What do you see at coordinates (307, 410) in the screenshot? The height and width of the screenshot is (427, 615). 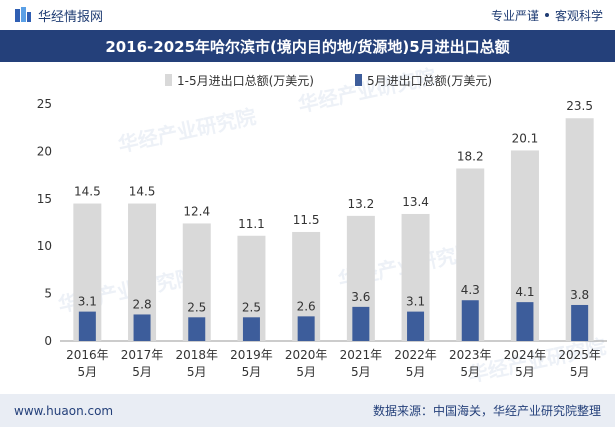 I see `footer-bar: www.huaon.com 数据来源：中国海关，华经产业研究院整理` at bounding box center [307, 410].